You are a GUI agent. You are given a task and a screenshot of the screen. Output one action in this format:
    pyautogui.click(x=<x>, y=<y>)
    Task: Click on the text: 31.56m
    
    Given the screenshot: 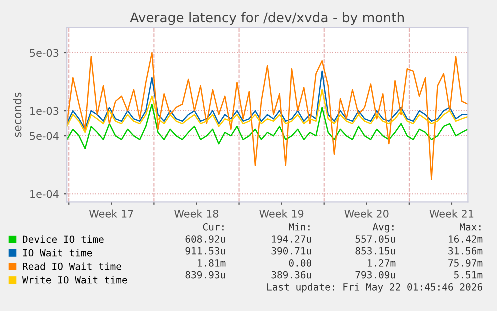 What is the action you would take?
    pyautogui.click(x=465, y=251)
    